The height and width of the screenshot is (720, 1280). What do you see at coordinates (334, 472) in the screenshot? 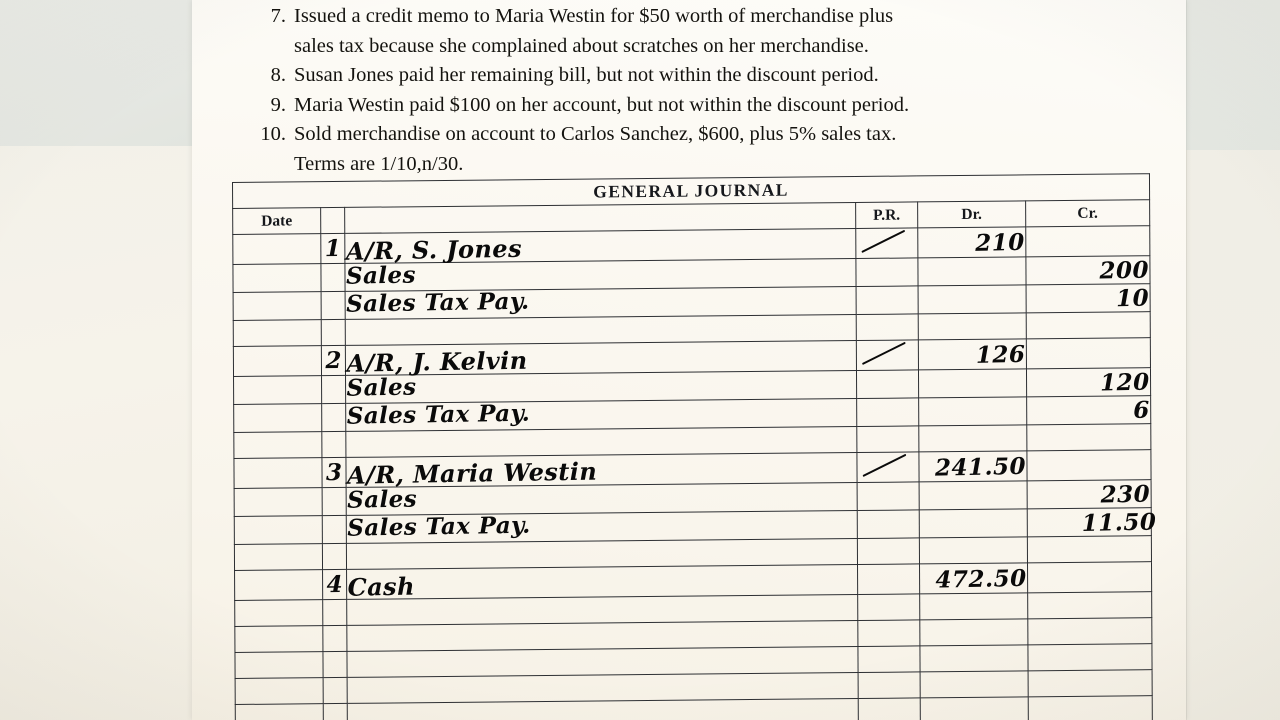
I see `journal-cell-day: 3` at bounding box center [334, 472].